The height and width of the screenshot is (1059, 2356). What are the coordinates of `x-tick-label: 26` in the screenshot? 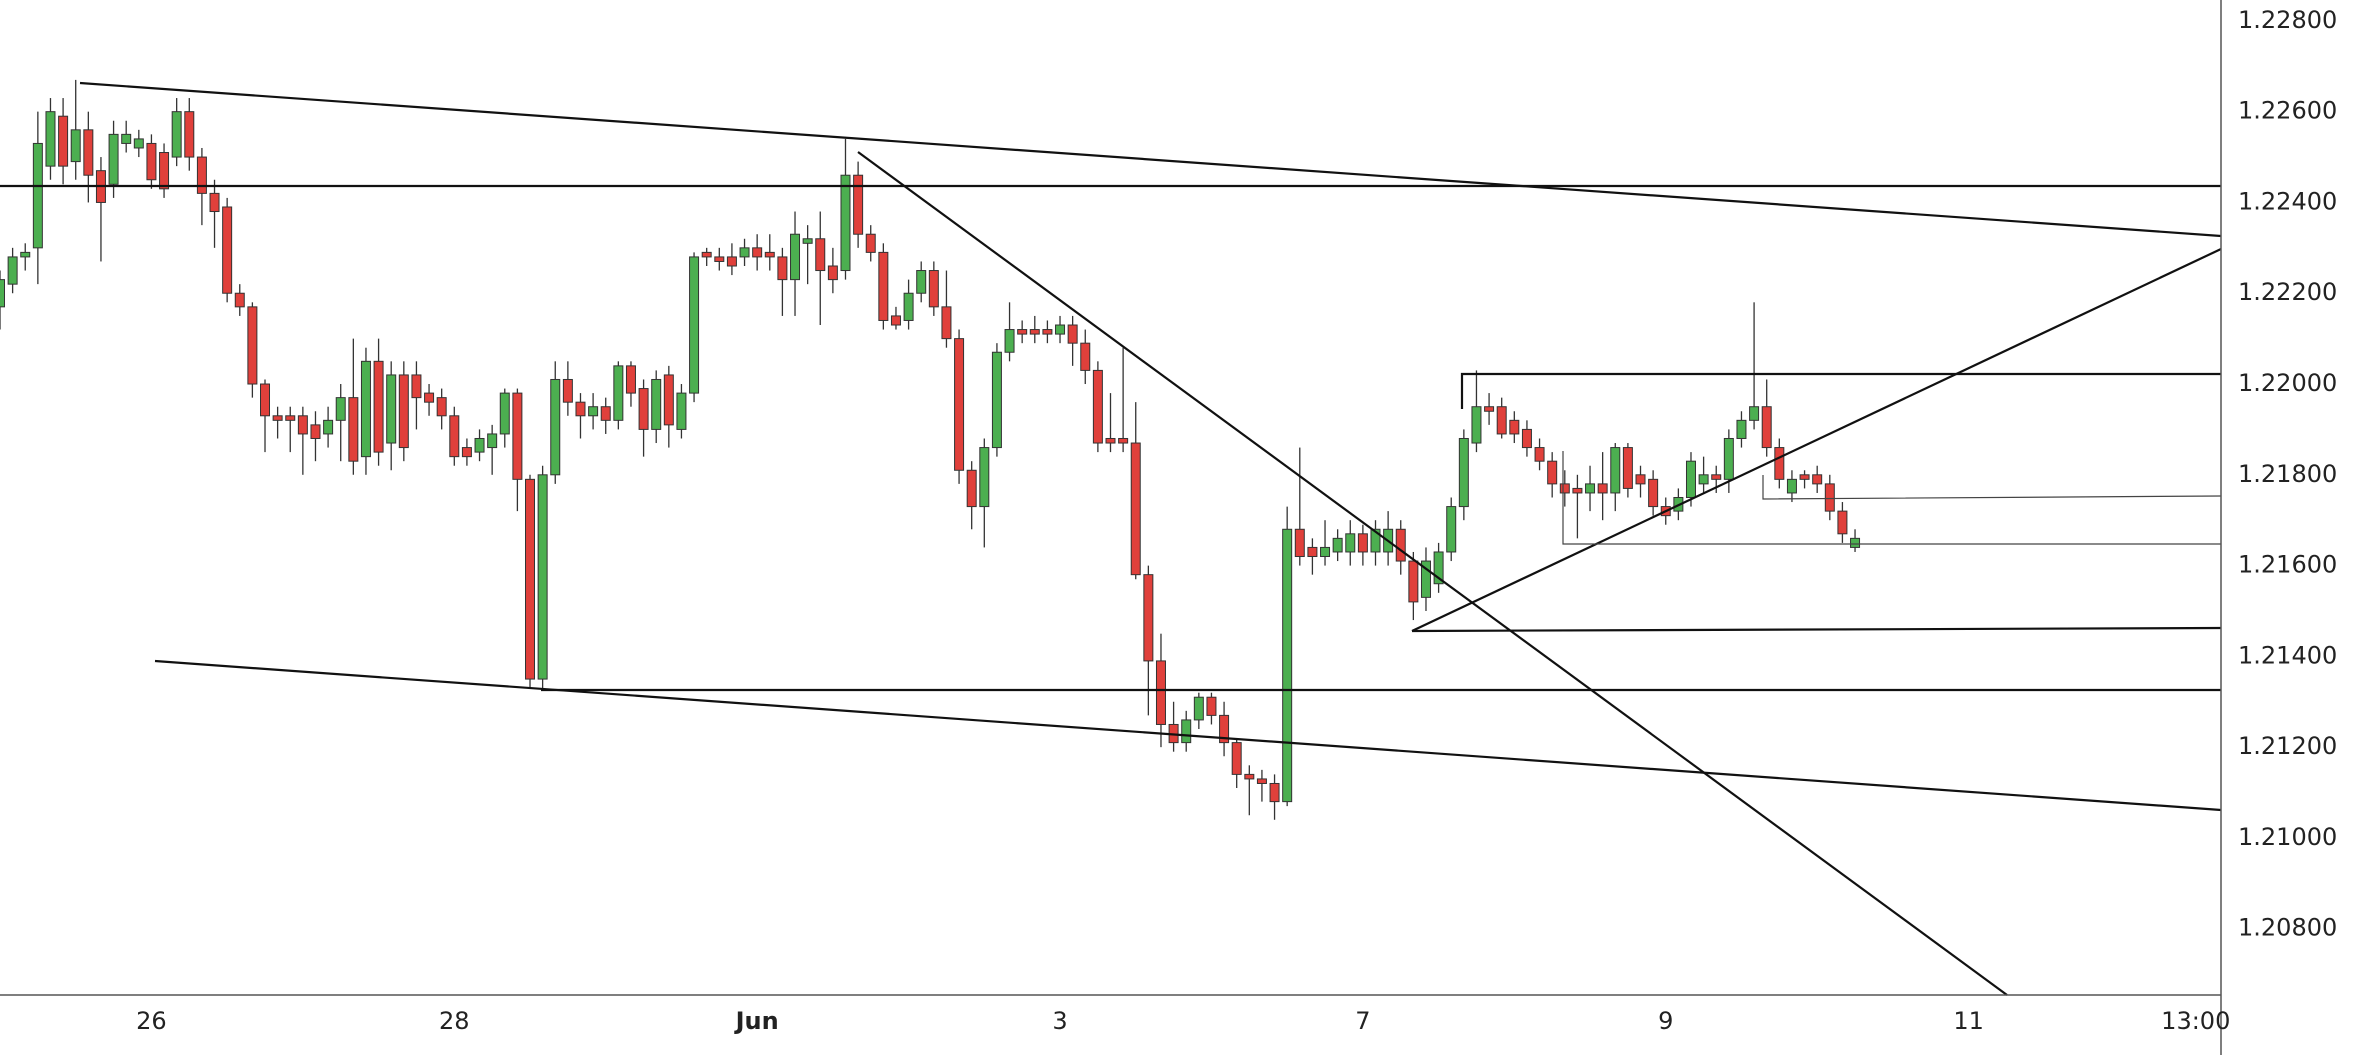 It's located at (151, 1021).